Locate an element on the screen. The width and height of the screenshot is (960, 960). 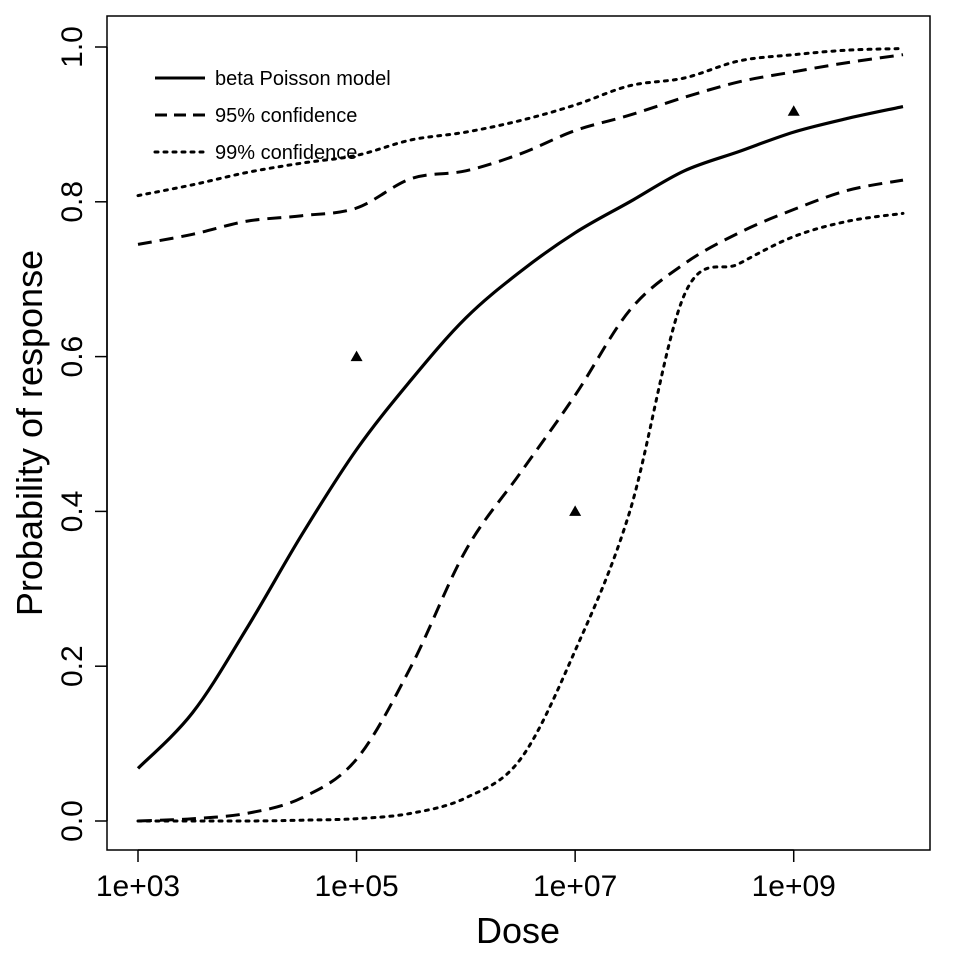
legend-label-0: beta Poisson model is located at coordinates (303, 79).